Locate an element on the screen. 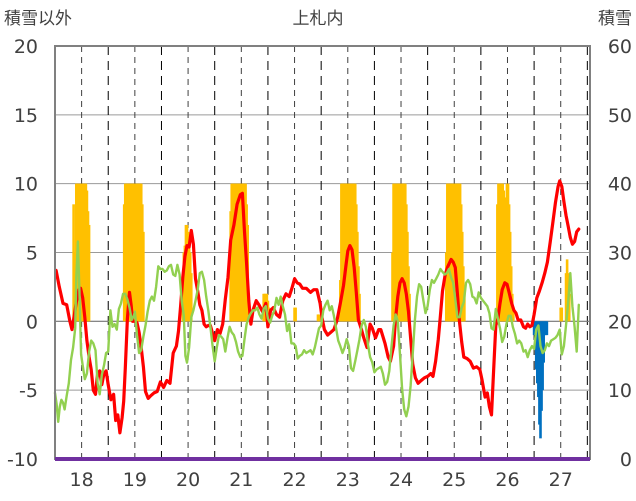  right-tick-label-6: 60 is located at coordinates (620, 47).